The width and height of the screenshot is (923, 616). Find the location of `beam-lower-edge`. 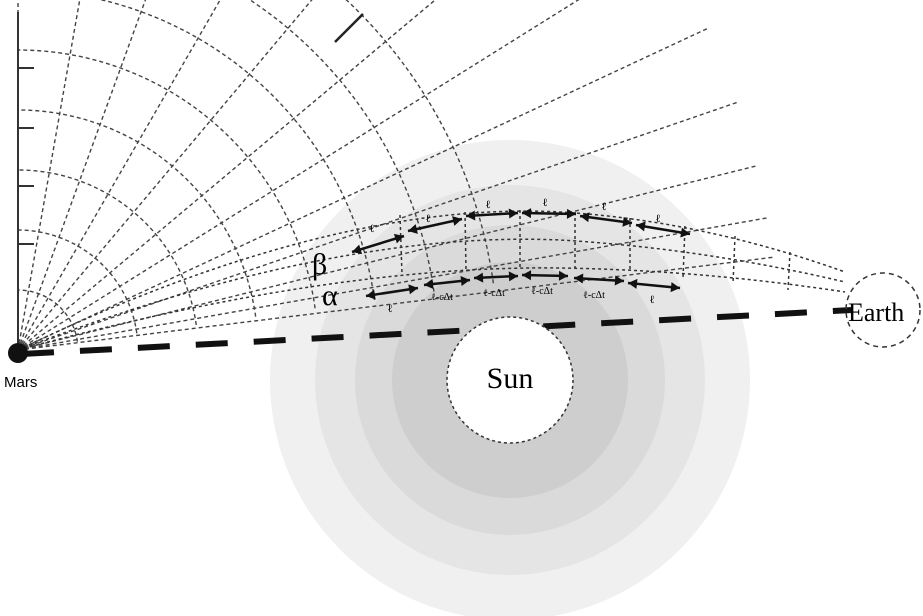

beam-lower-edge is located at coordinates (431, 309).